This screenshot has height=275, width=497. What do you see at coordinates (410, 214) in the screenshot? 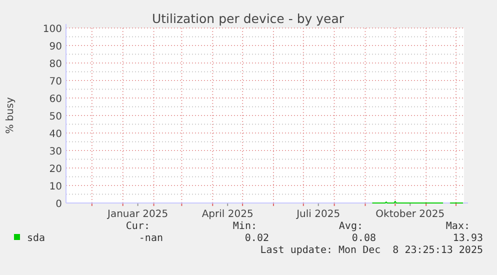
I see `x-tick-label: Oktober 2025` at bounding box center [410, 214].